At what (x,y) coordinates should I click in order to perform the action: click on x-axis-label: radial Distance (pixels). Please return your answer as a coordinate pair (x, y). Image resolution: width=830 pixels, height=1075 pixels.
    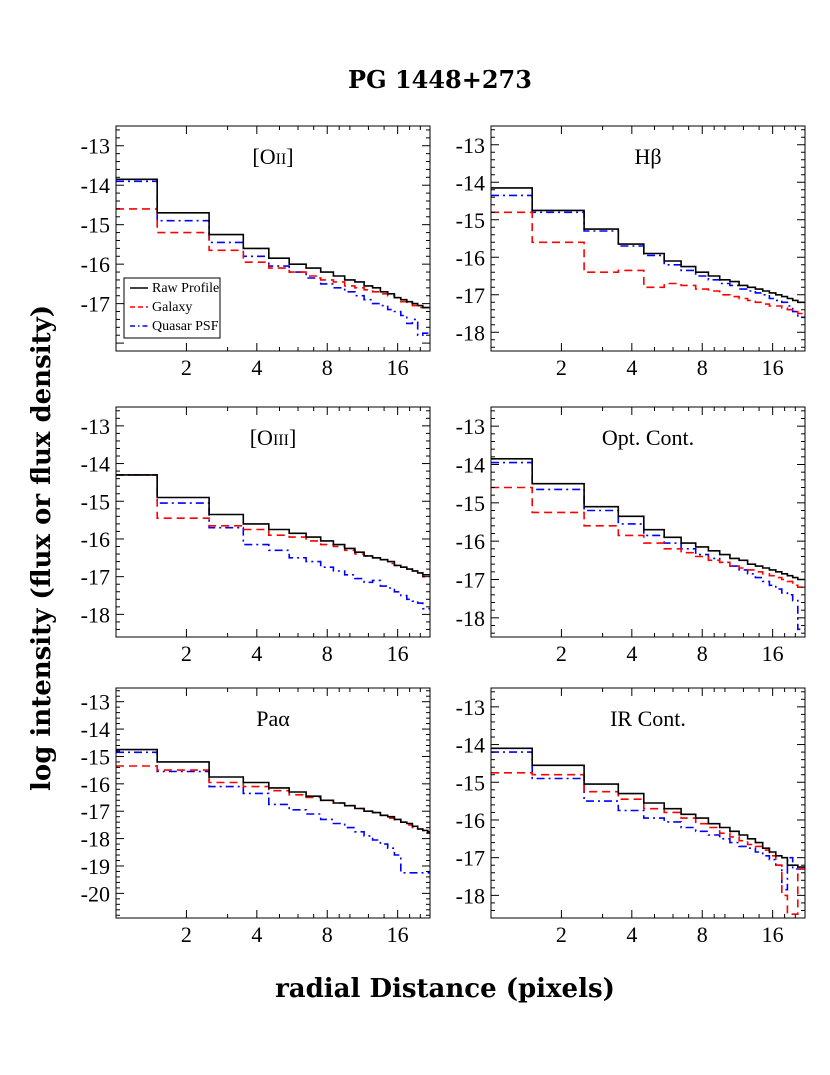
    Looking at the image, I should click on (445, 989).